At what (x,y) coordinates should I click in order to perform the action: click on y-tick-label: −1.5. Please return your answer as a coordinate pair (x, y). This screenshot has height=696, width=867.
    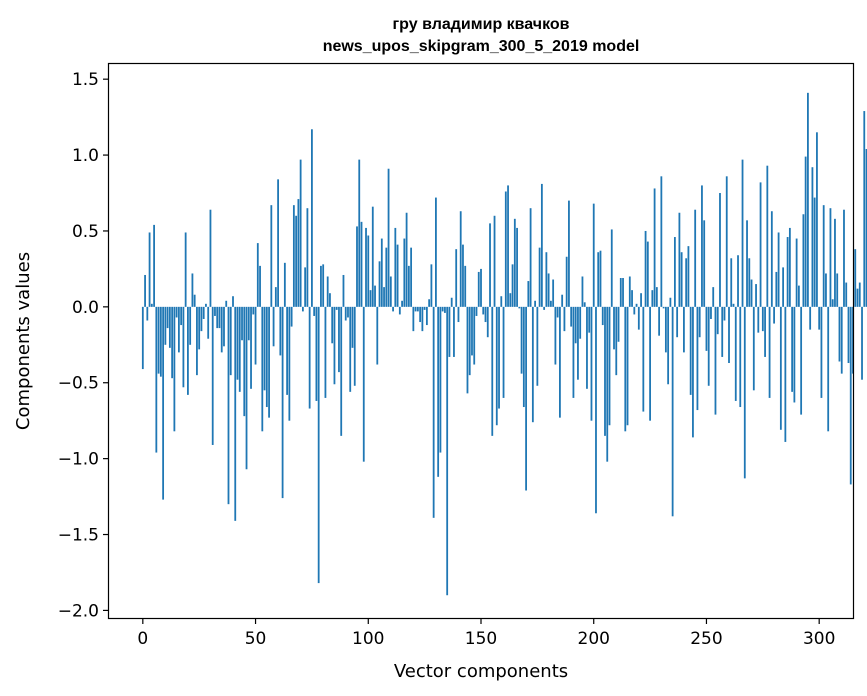
    Looking at the image, I should click on (78, 536).